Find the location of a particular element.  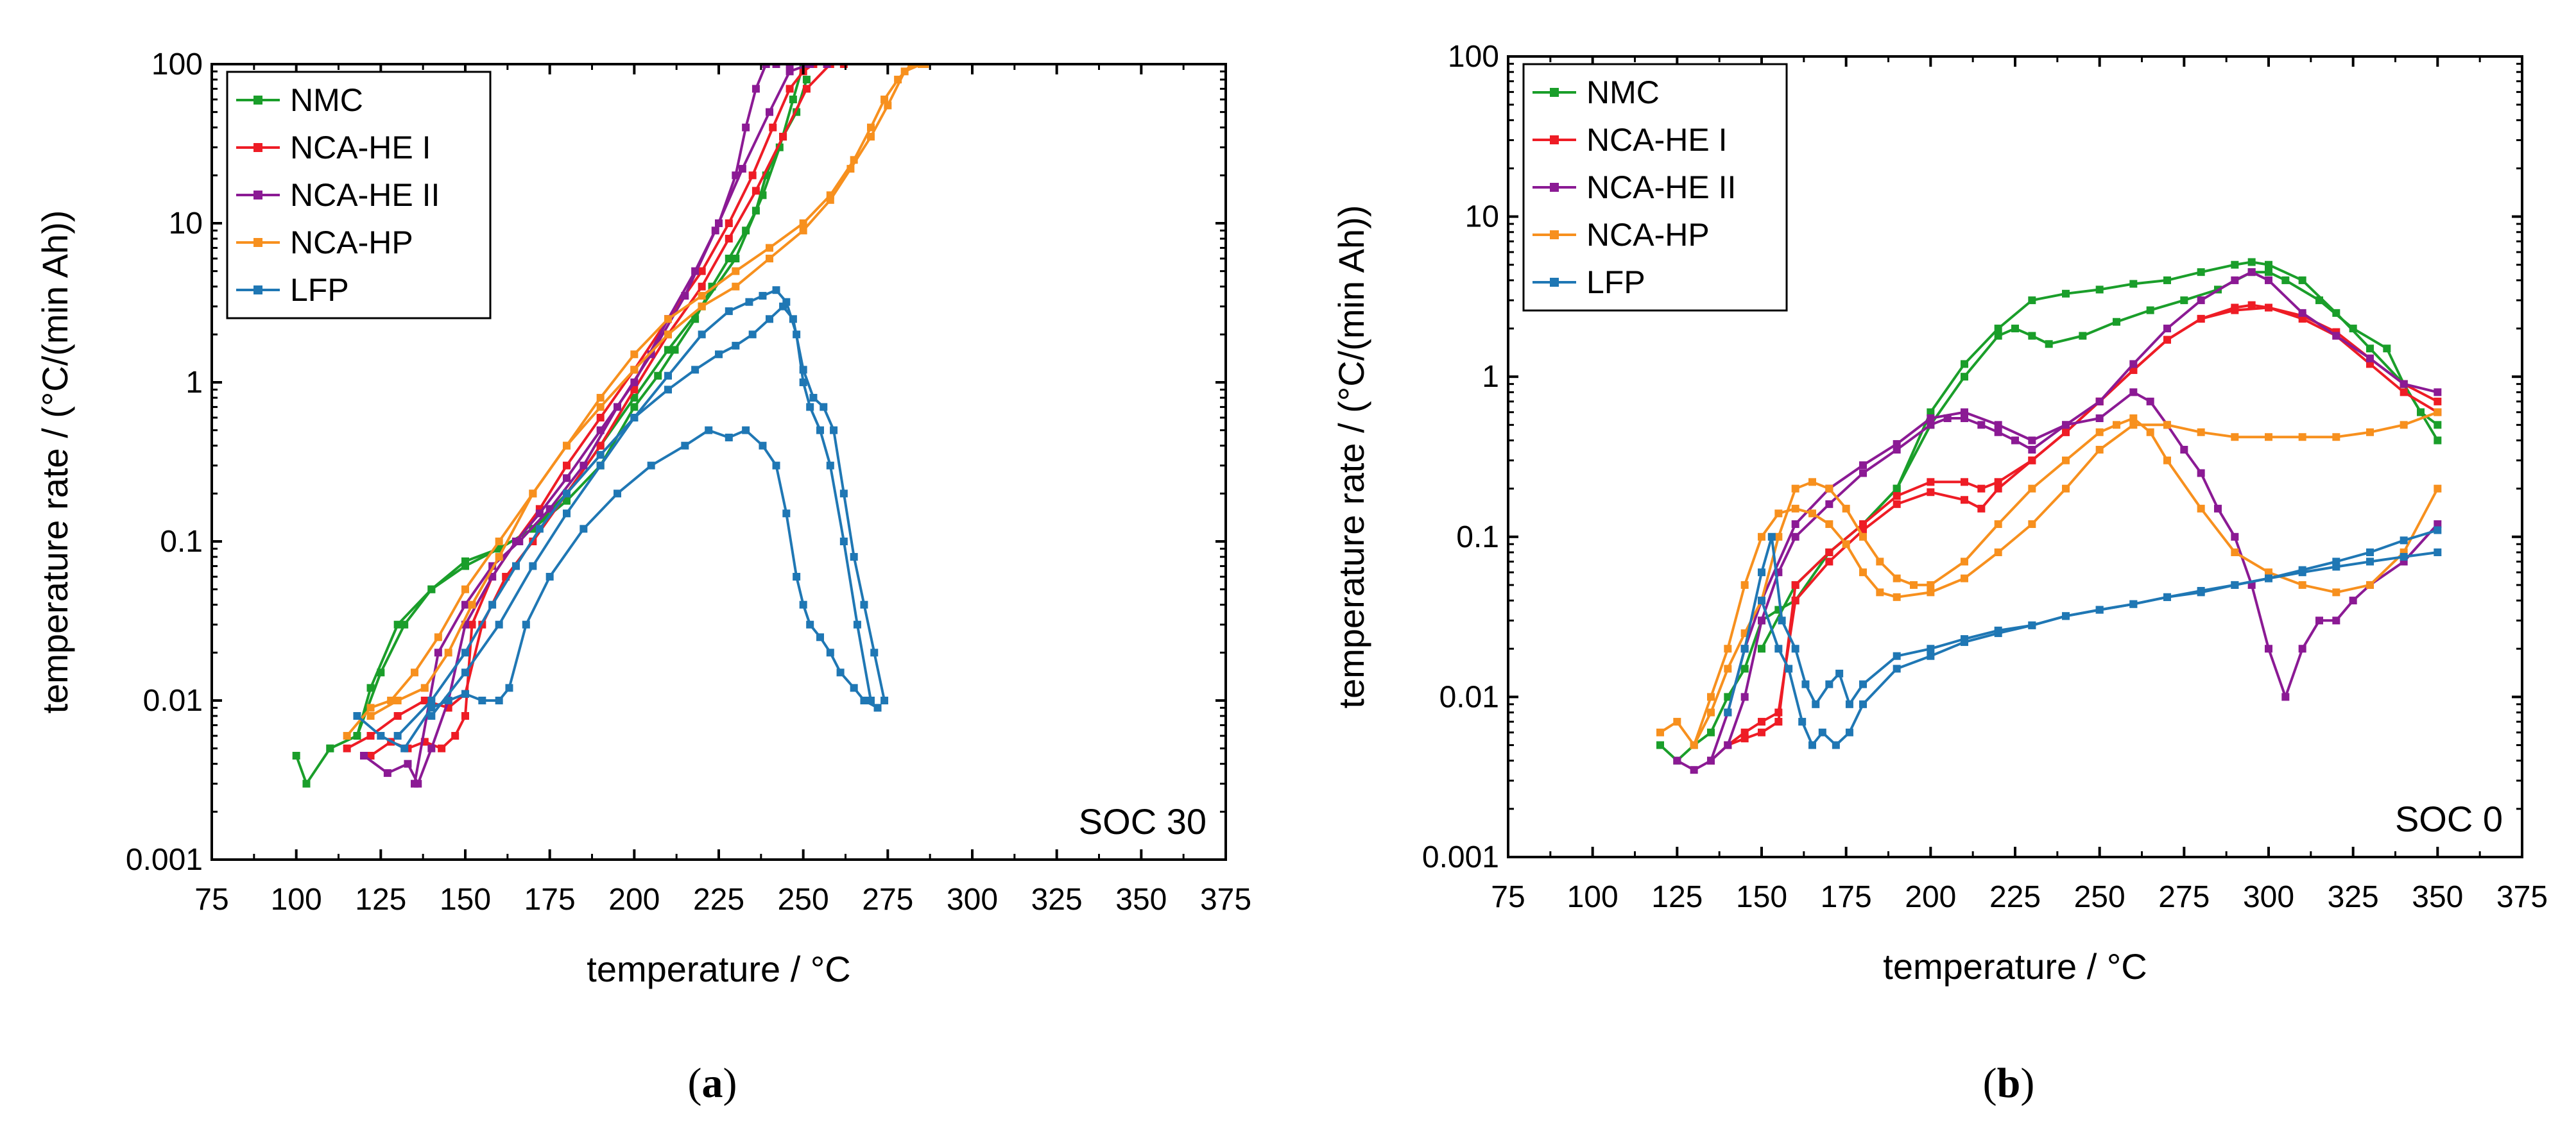

series-nmc is located at coordinates (2049, 516).